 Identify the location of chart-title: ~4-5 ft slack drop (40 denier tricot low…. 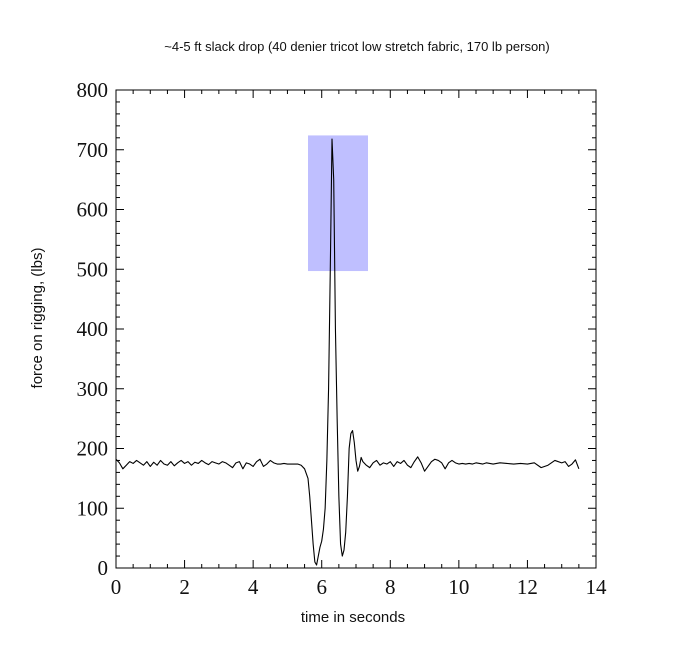
(357, 46).